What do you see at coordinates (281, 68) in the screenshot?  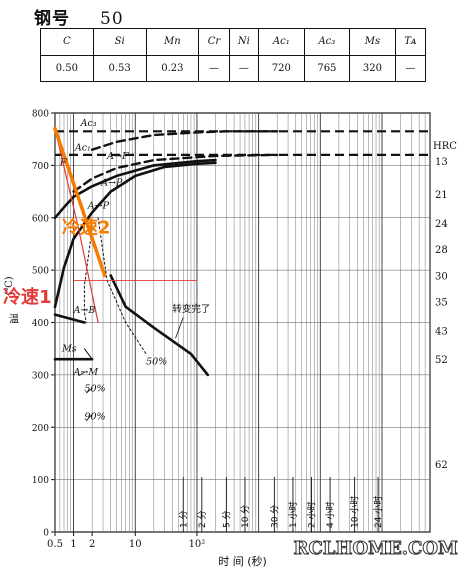 I see `value-cell: 720` at bounding box center [281, 68].